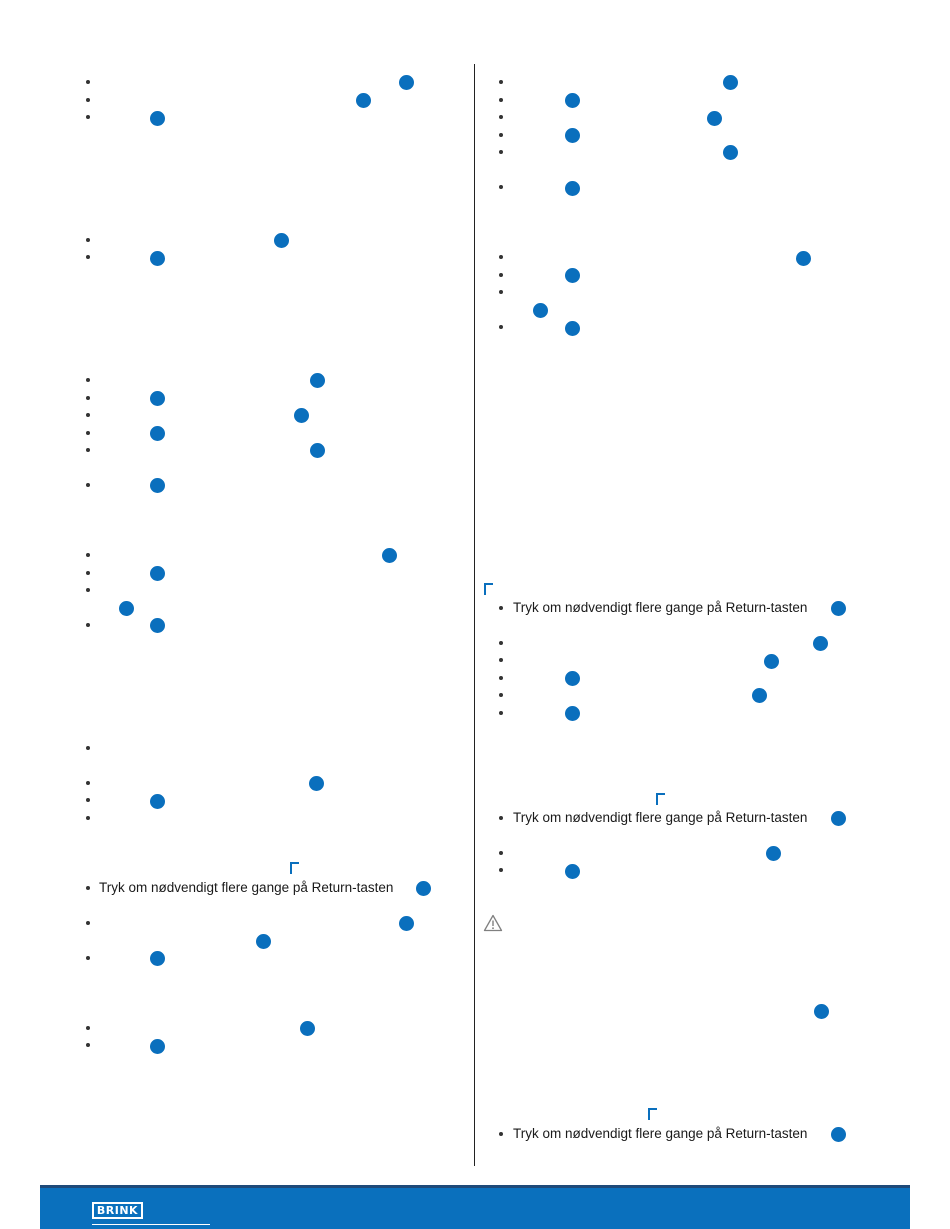 The width and height of the screenshot is (950, 1229). Describe the element at coordinates (475, 1207) in the screenshot. I see `footer-bar: BRINK` at that location.